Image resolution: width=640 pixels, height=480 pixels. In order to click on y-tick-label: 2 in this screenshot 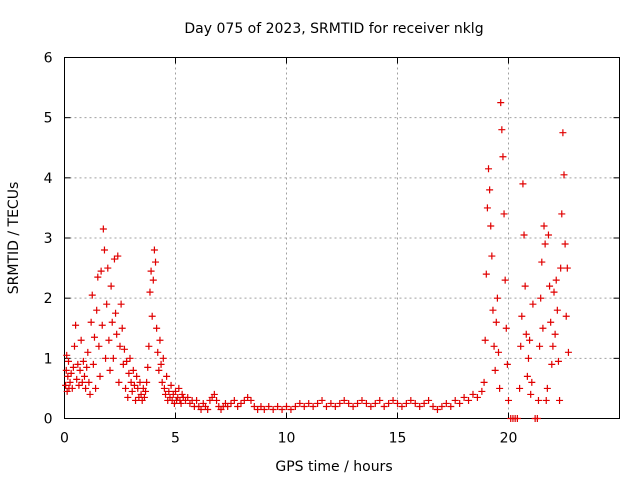, I will do `click(48, 299)`.